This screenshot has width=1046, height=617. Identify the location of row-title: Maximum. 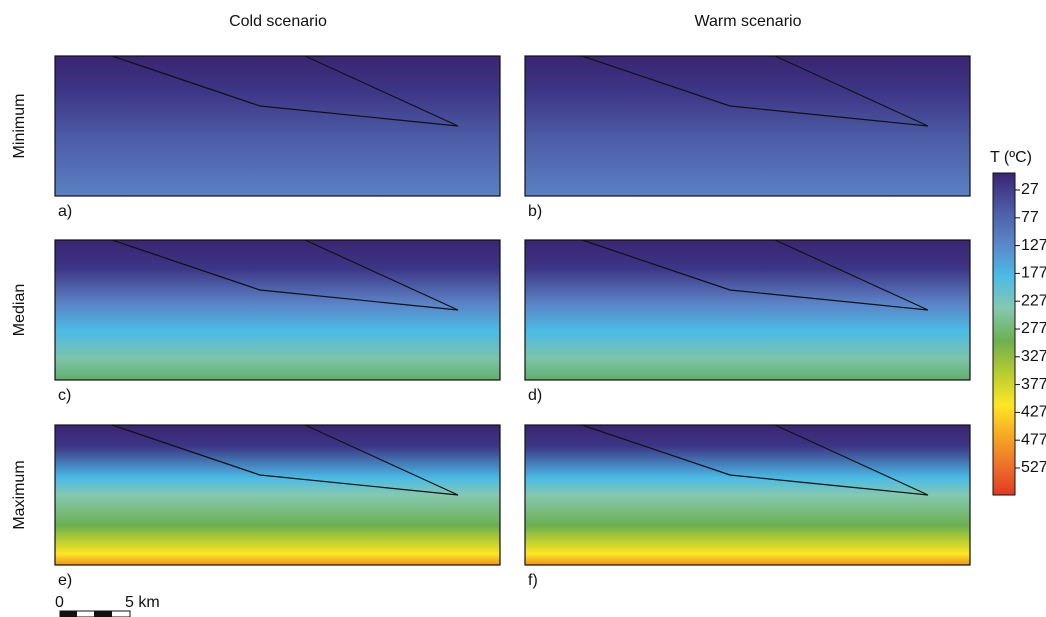
(19, 494).